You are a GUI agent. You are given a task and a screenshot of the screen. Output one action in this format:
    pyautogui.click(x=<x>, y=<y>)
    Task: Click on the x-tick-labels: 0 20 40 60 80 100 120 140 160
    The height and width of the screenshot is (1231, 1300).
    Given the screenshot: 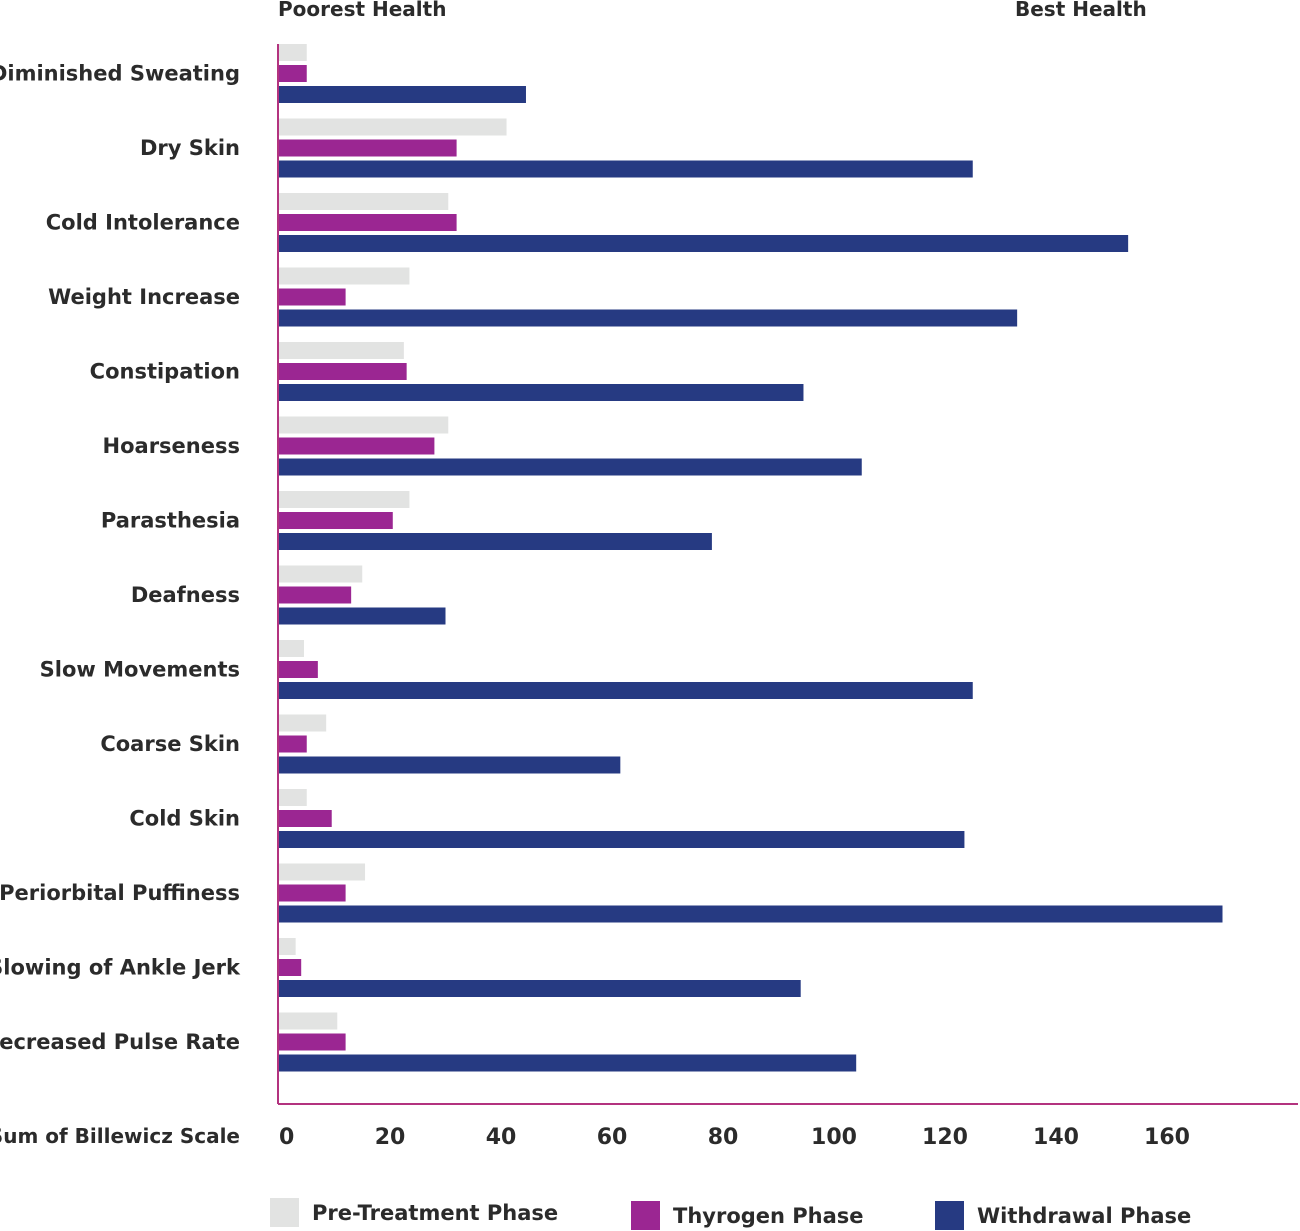 What is the action you would take?
    pyautogui.click(x=734, y=1137)
    